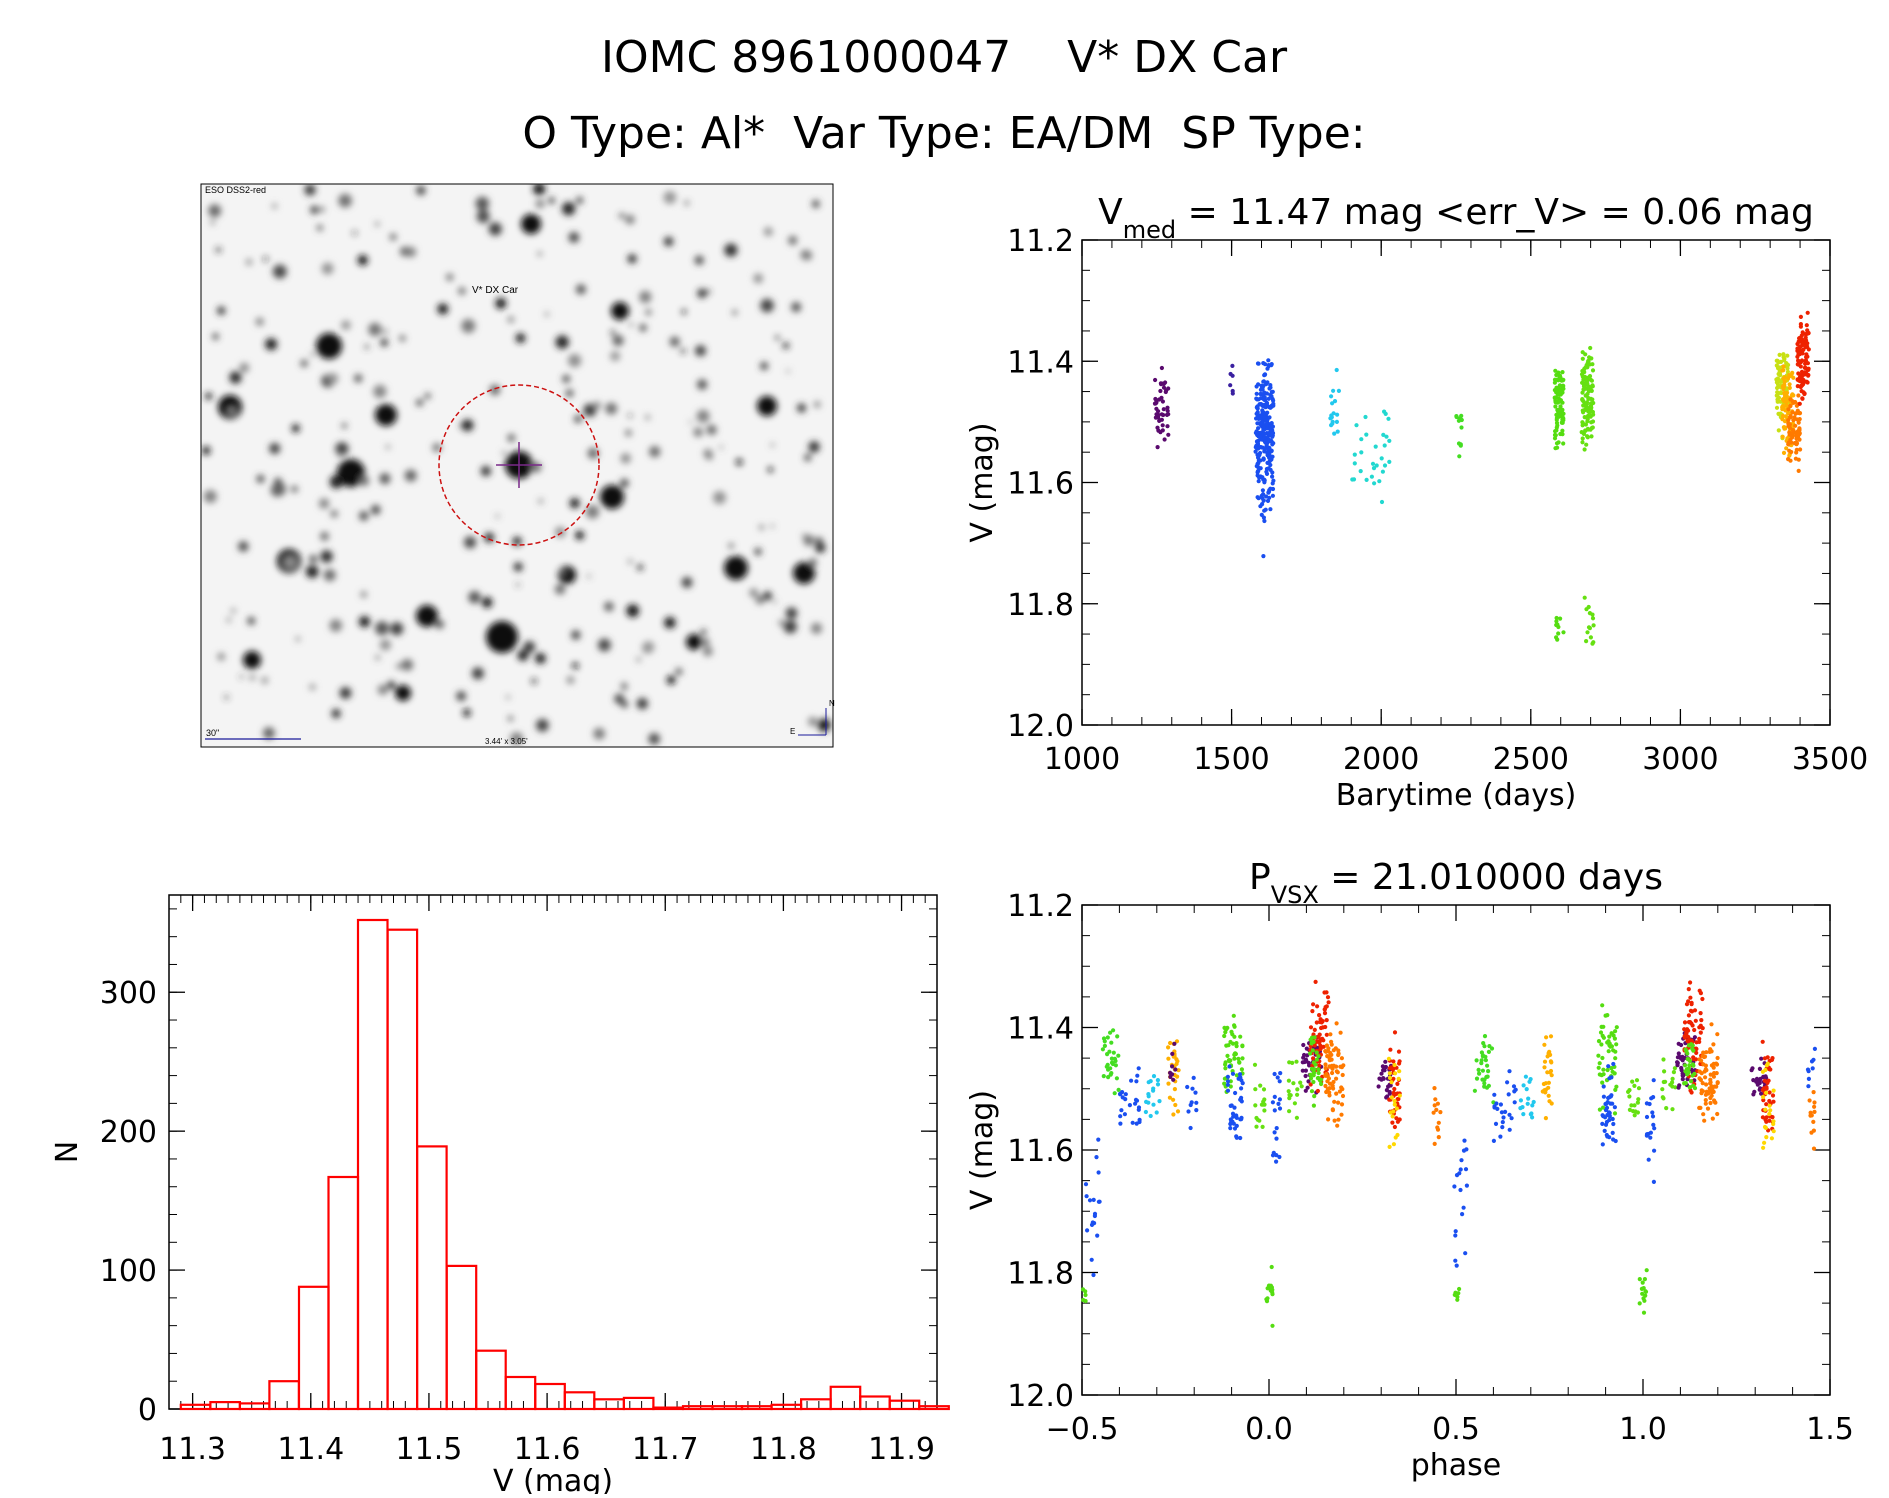  I want to click on x-axis-label: phase, so click(1456, 1465).